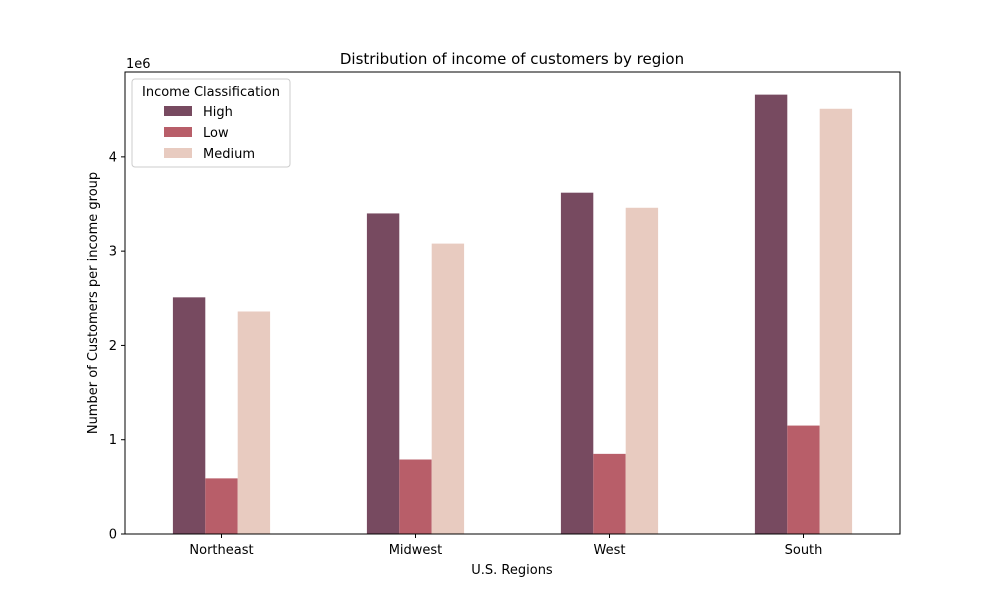 Image resolution: width=1000 pixels, height=600 pixels. What do you see at coordinates (642, 370) in the screenshot?
I see `bar-medium-west` at bounding box center [642, 370].